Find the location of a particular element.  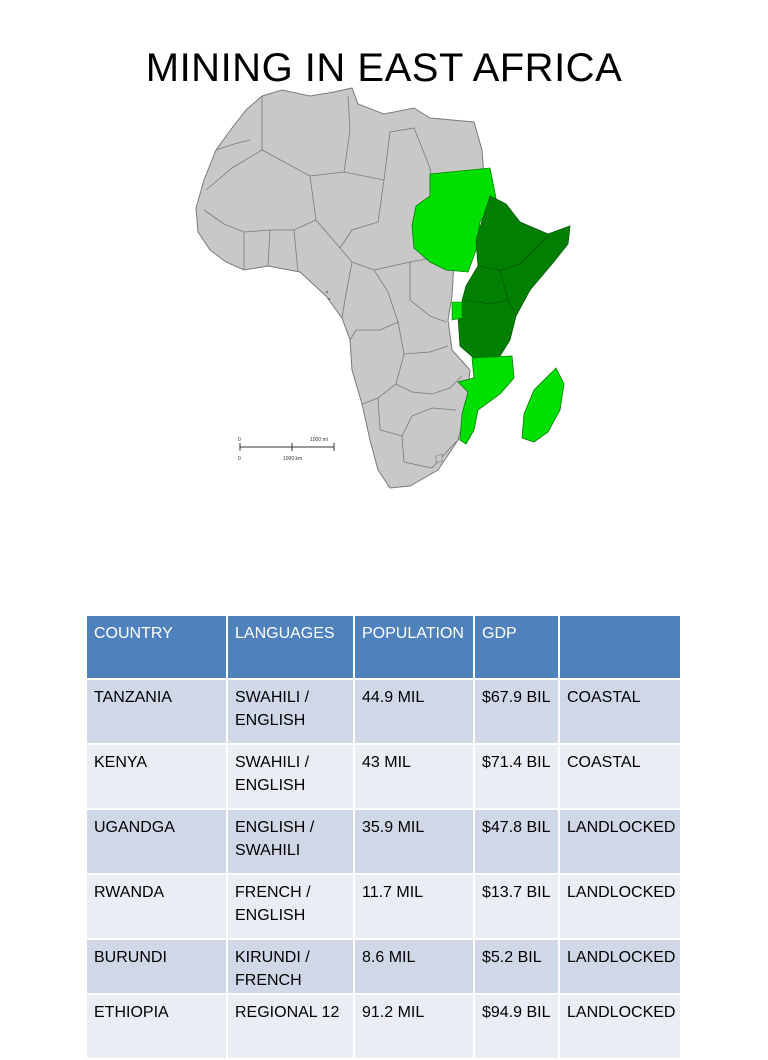

cell-population: 11.7 MIL is located at coordinates (414, 907).